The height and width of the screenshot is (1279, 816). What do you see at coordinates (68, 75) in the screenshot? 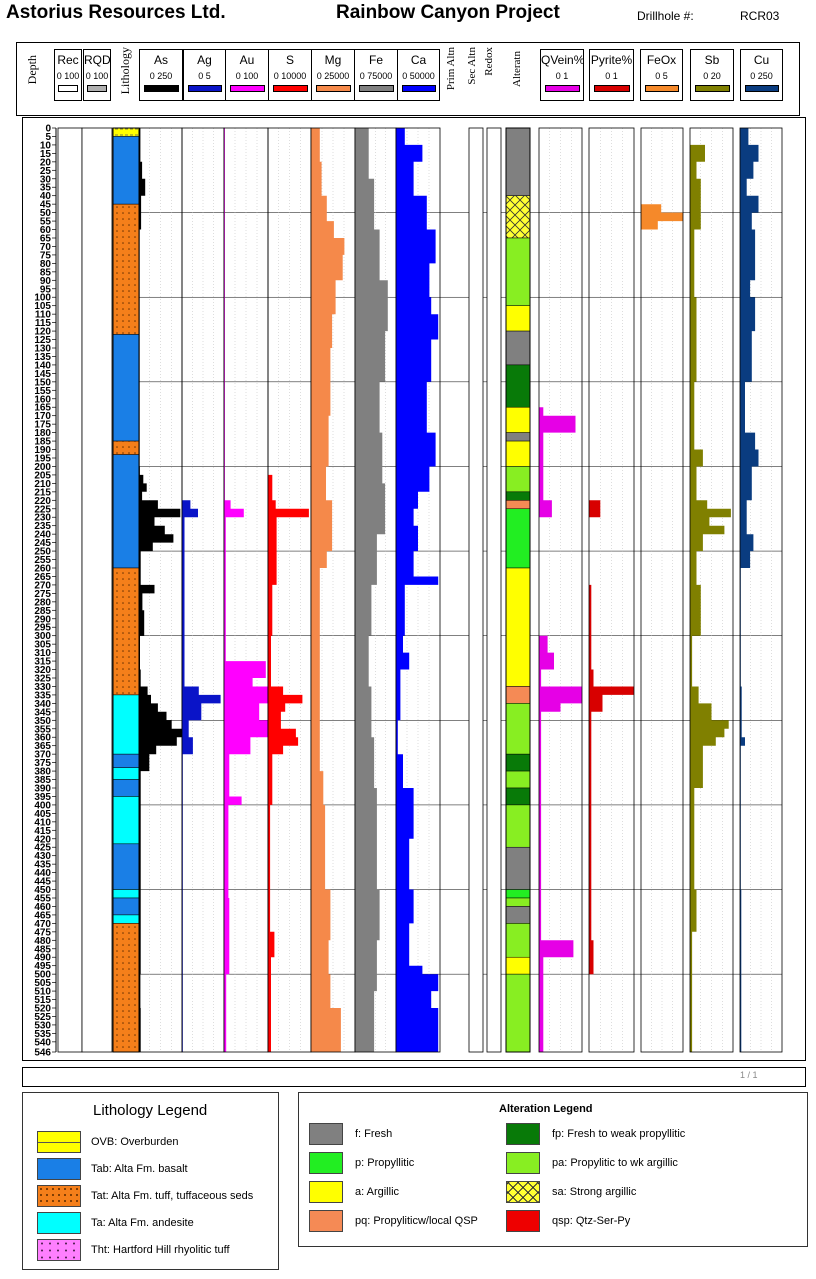
I see `rec-header: Rec 0 100` at bounding box center [68, 75].